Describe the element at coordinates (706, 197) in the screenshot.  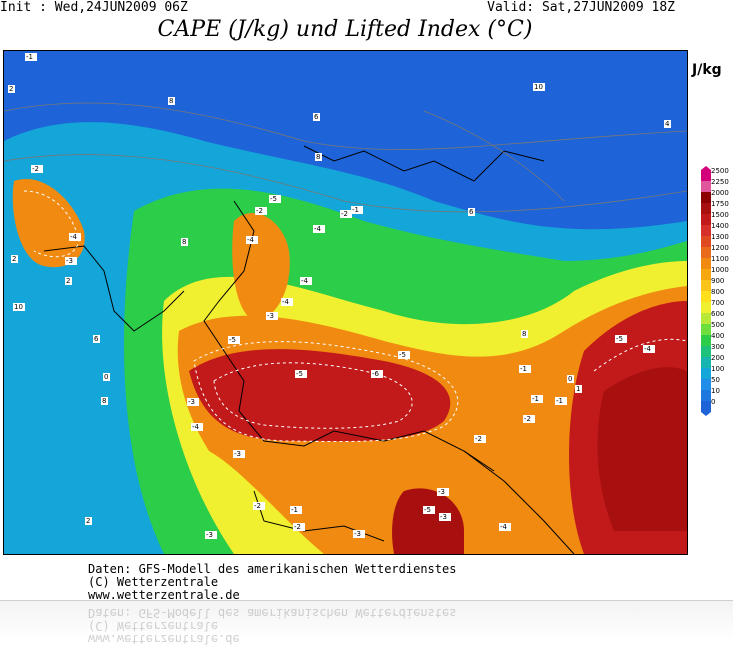
I see `scale-swatch-2000` at that location.